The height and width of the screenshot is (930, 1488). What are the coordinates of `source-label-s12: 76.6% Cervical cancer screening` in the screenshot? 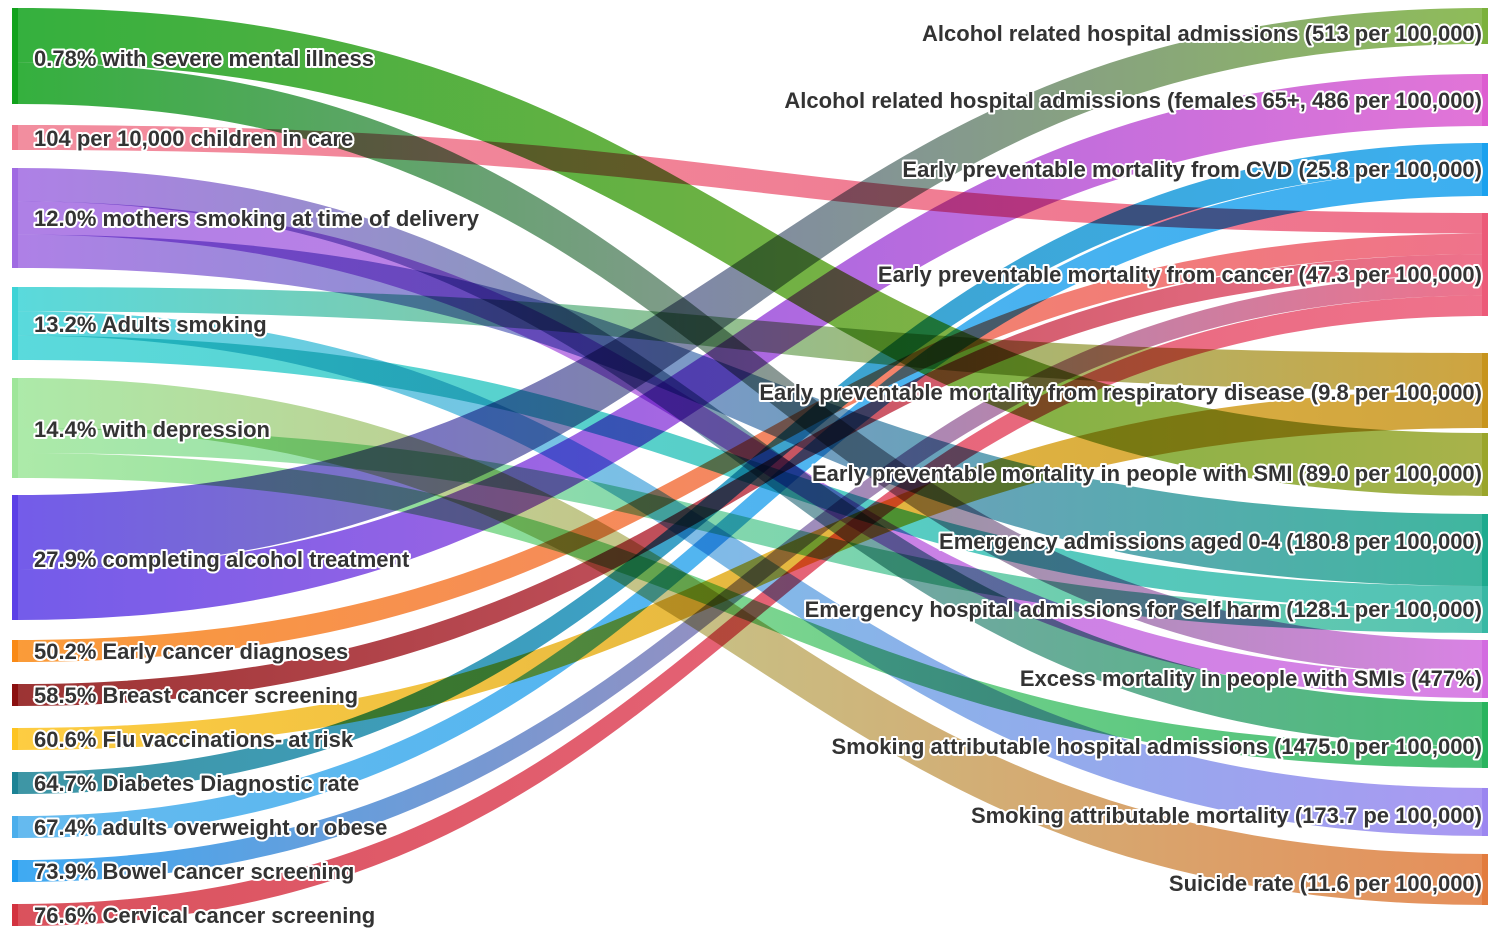 It's located at (204, 915).